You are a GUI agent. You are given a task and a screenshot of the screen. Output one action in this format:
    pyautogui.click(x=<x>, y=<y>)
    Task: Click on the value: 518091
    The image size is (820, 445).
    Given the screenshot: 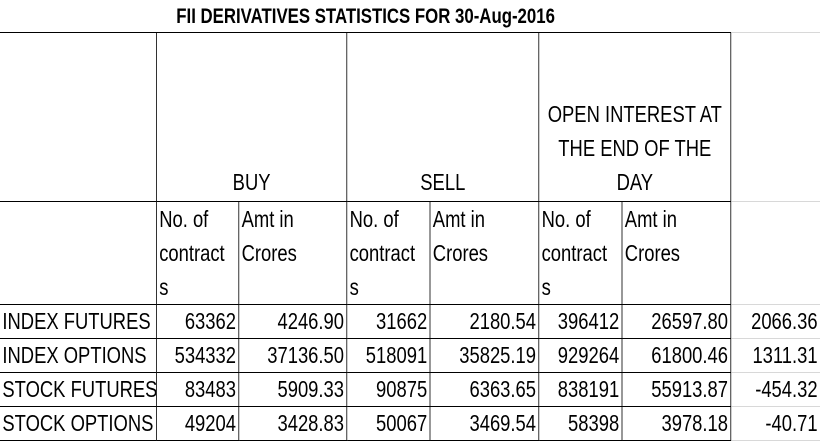 What is the action you would take?
    pyautogui.click(x=396, y=355)
    